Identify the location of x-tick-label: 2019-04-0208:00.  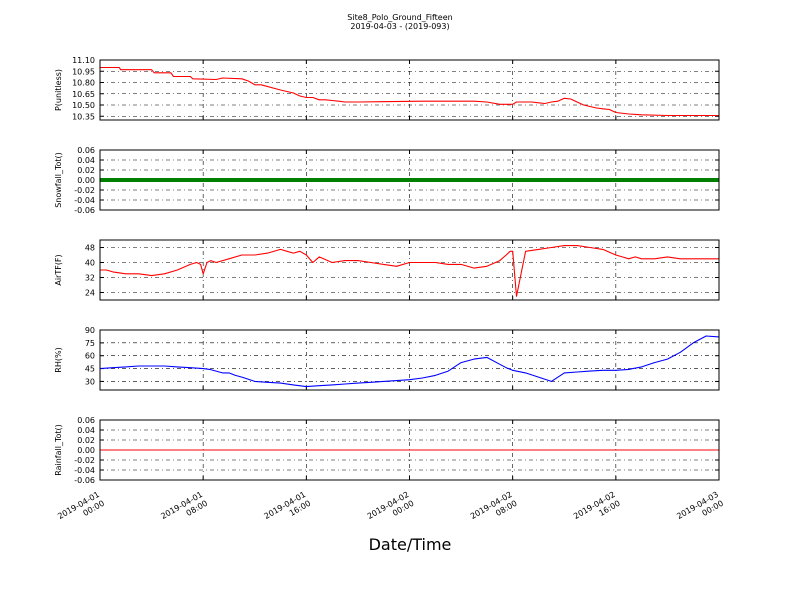
(494, 510).